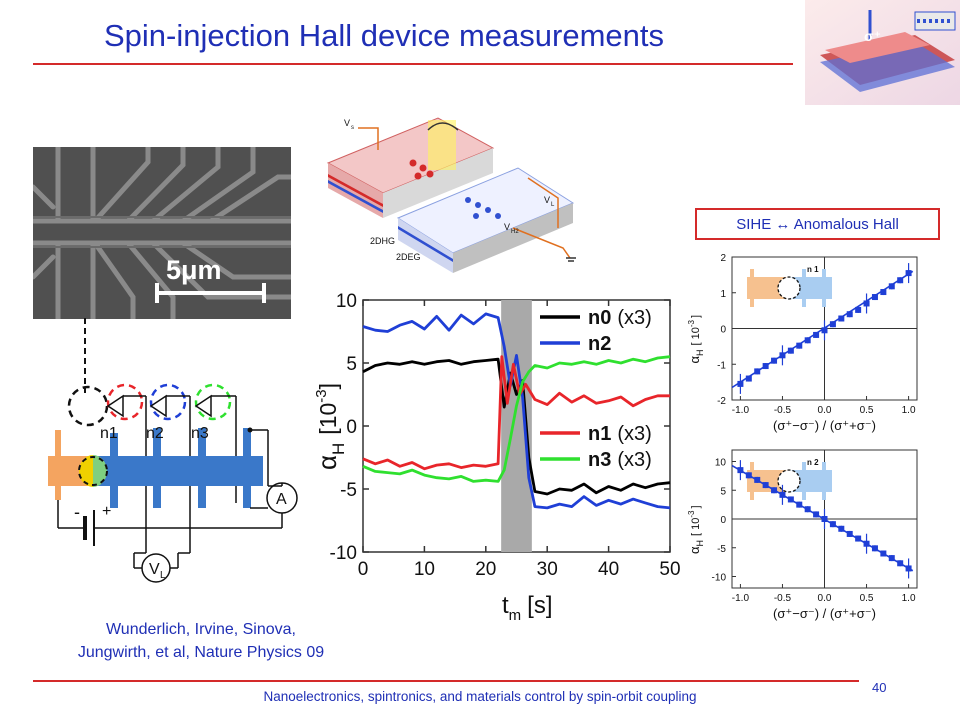  I want to click on scatter-y-tick-1--2: -2, so click(721, 401).